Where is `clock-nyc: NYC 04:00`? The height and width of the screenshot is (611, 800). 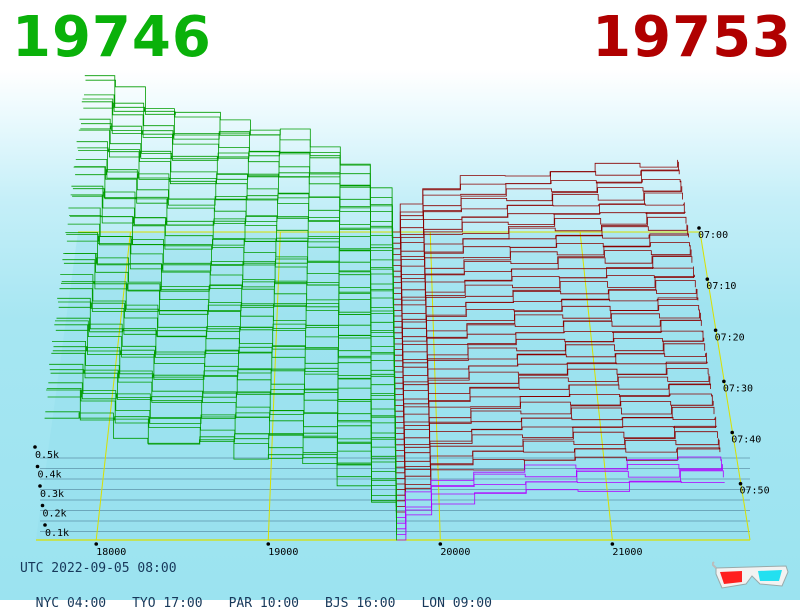
clock-nyc: NYC 04:00 is located at coordinates (71, 603).